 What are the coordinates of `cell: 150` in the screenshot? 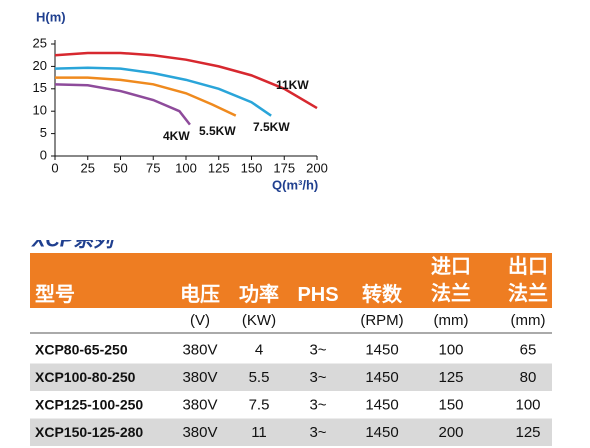 It's located at (450, 405).